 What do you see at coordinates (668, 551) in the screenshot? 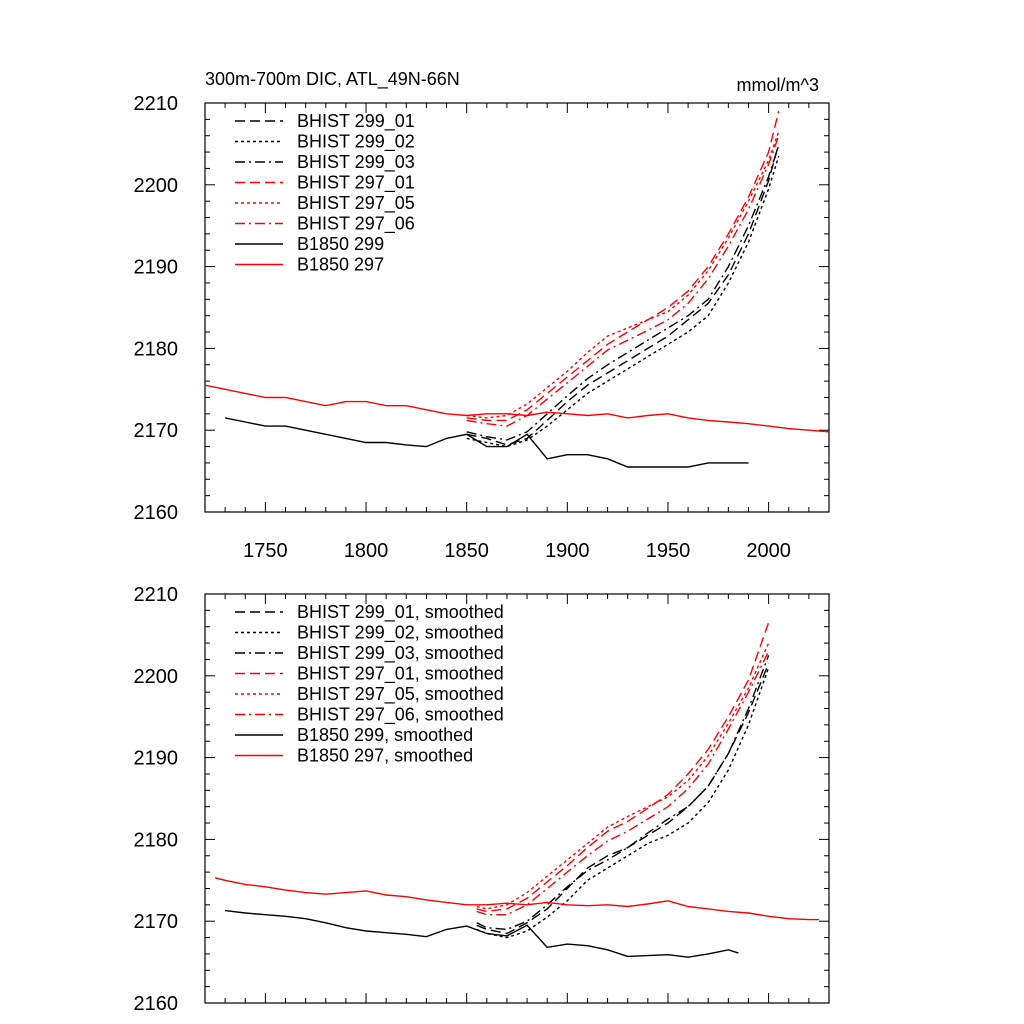
I see `x-tick-label: 1950` at bounding box center [668, 551].